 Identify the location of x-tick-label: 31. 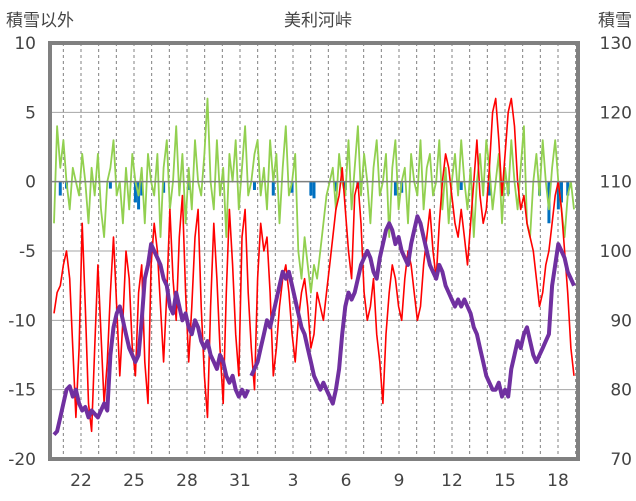
(240, 481).